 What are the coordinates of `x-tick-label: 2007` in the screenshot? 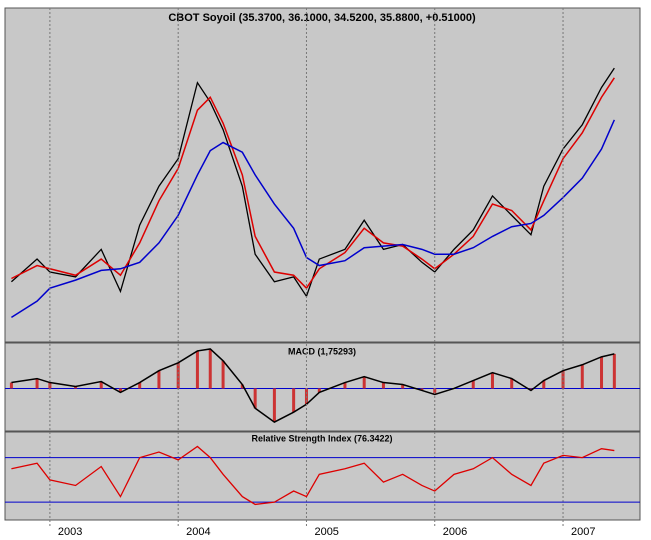 It's located at (583, 532).